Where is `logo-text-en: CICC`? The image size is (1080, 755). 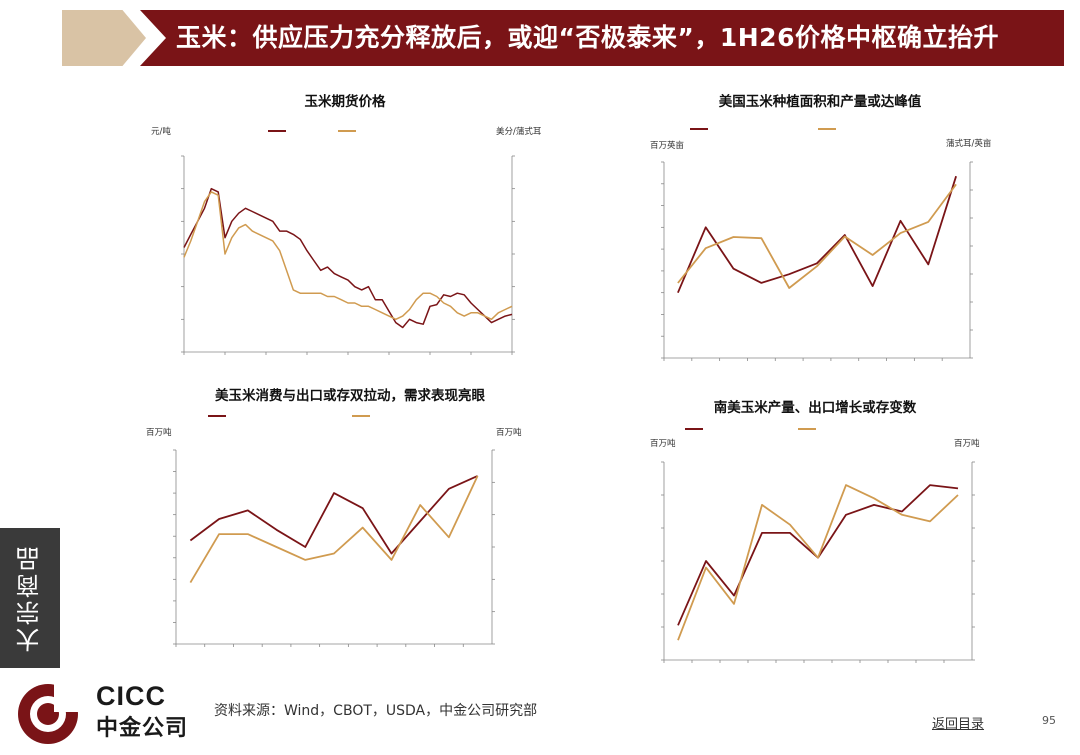
logo-text-en: CICC is located at coordinates (131, 696).